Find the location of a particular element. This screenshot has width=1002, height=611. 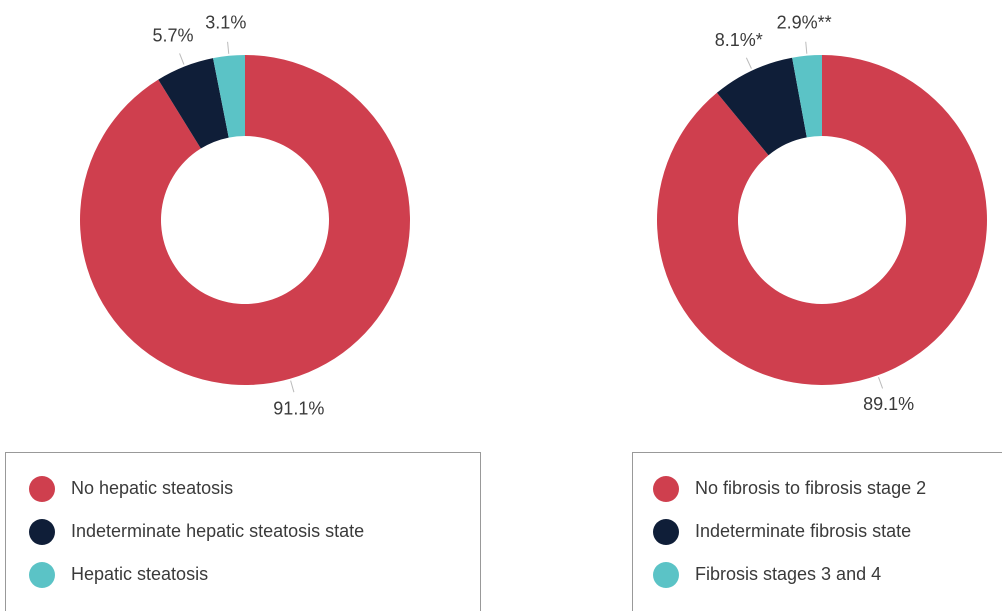

data-label: 3.1% is located at coordinates (225, 23).